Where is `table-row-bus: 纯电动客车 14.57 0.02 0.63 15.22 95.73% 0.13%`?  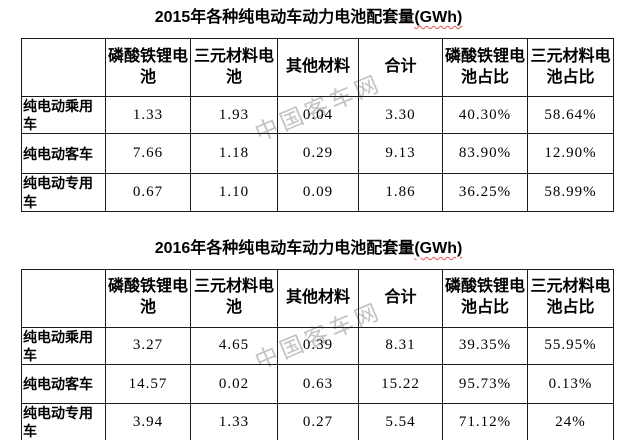
table-row-bus: 纯电动客车 14.57 0.02 0.63 15.22 95.73% 0.13% is located at coordinates (317, 384).